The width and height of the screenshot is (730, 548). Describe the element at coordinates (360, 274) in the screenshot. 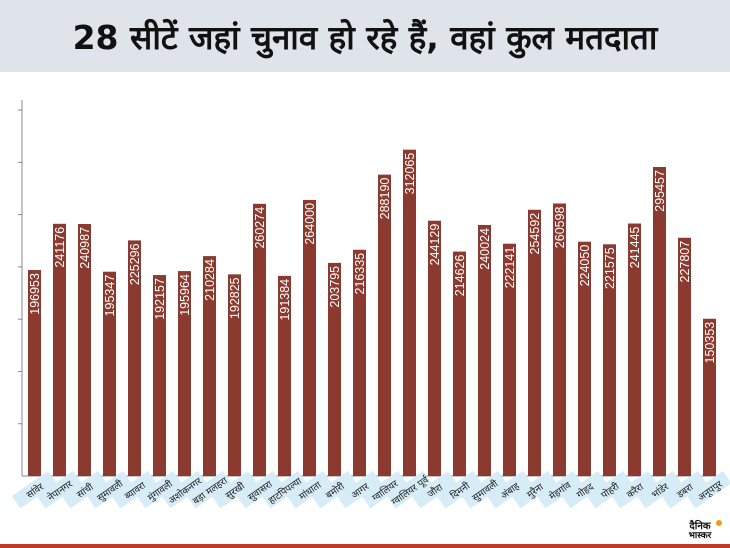

I see `bar-value-label: 216335` at that location.